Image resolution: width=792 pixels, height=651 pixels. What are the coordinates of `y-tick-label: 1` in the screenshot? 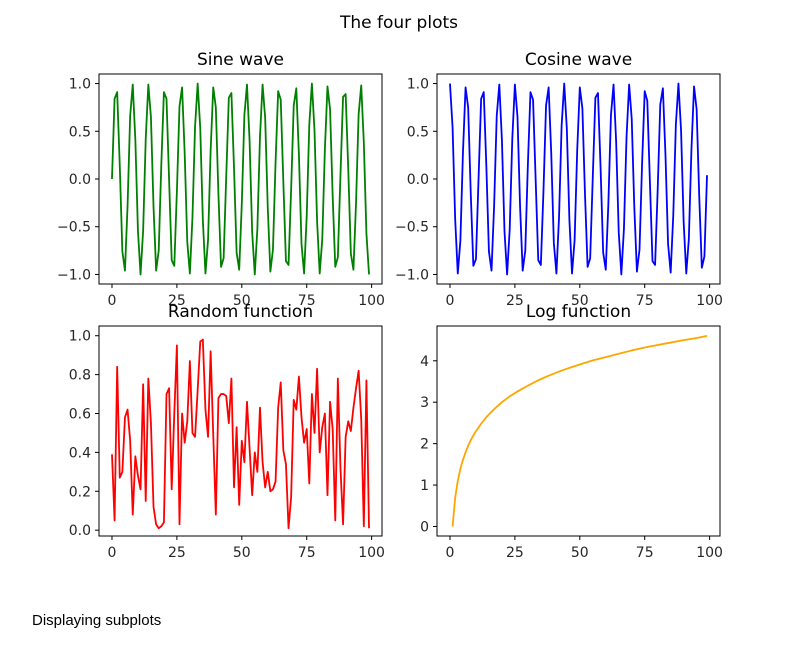 It's located at (424, 486).